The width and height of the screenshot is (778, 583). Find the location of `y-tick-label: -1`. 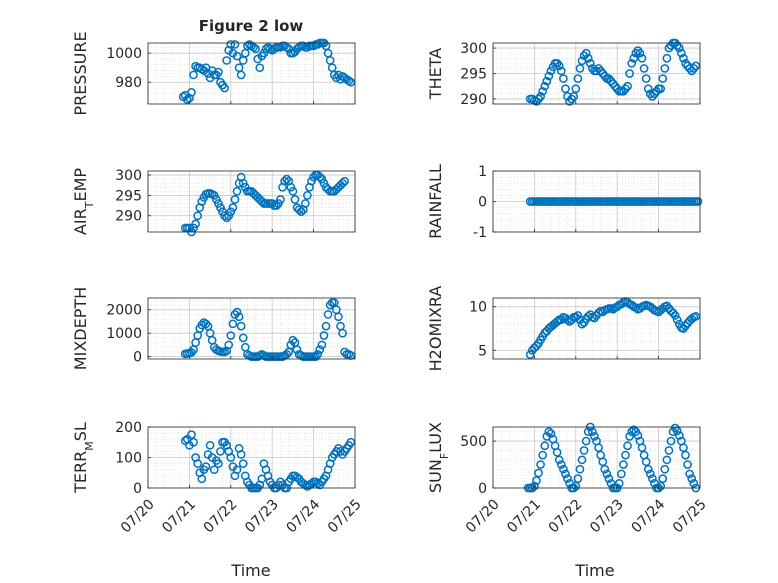

y-tick-label: -1 is located at coordinates (480, 233).